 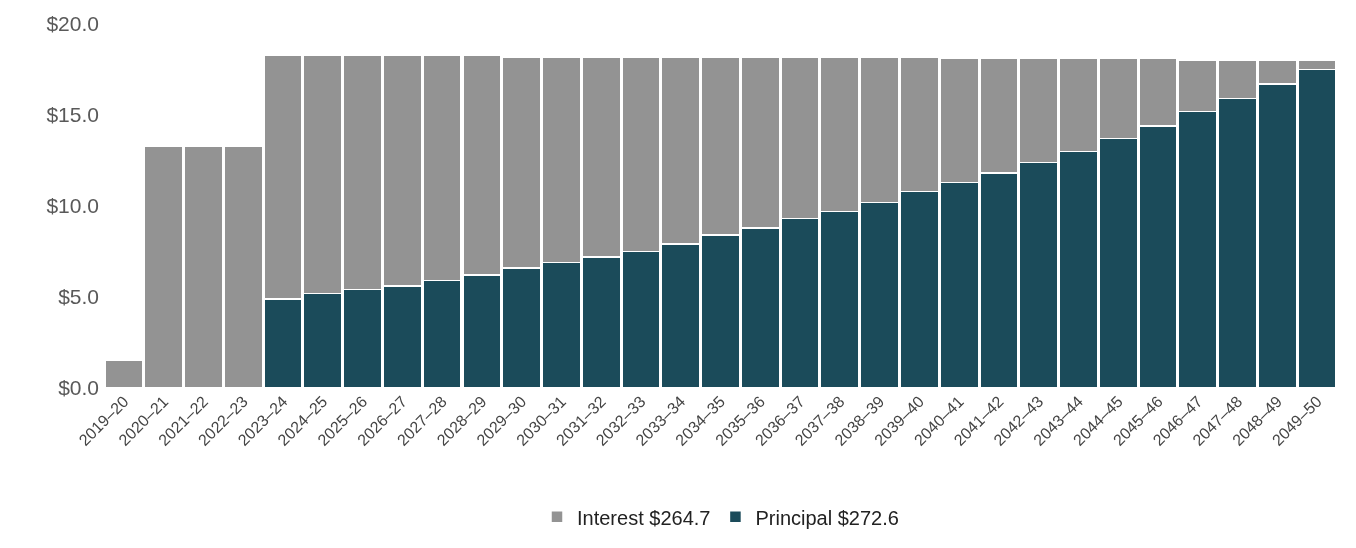 What do you see at coordinates (827, 517) in the screenshot?
I see `legend-label: Principal $272.6` at bounding box center [827, 517].